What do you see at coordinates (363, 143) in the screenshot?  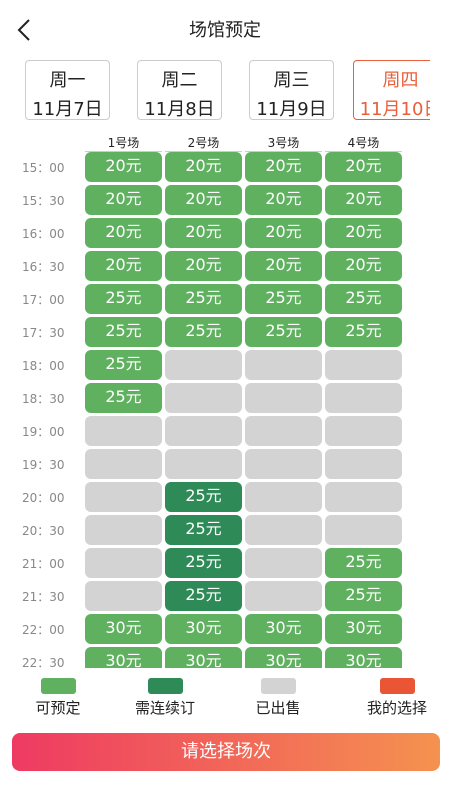 I see `court-label: 4号场` at bounding box center [363, 143].